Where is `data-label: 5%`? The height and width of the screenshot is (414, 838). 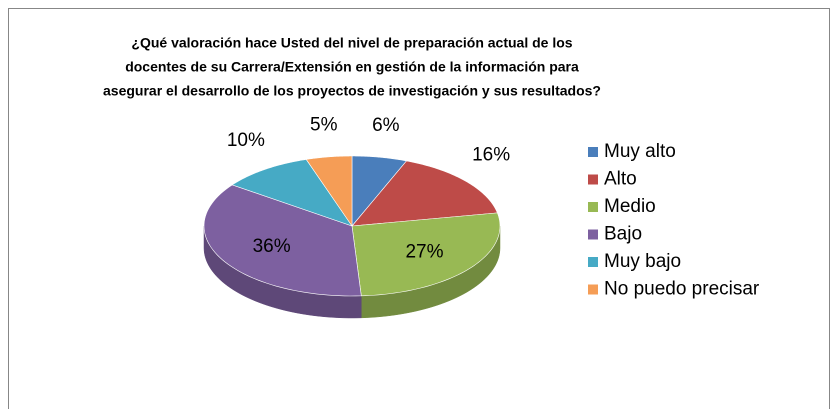
data-label: 5% is located at coordinates (324, 125).